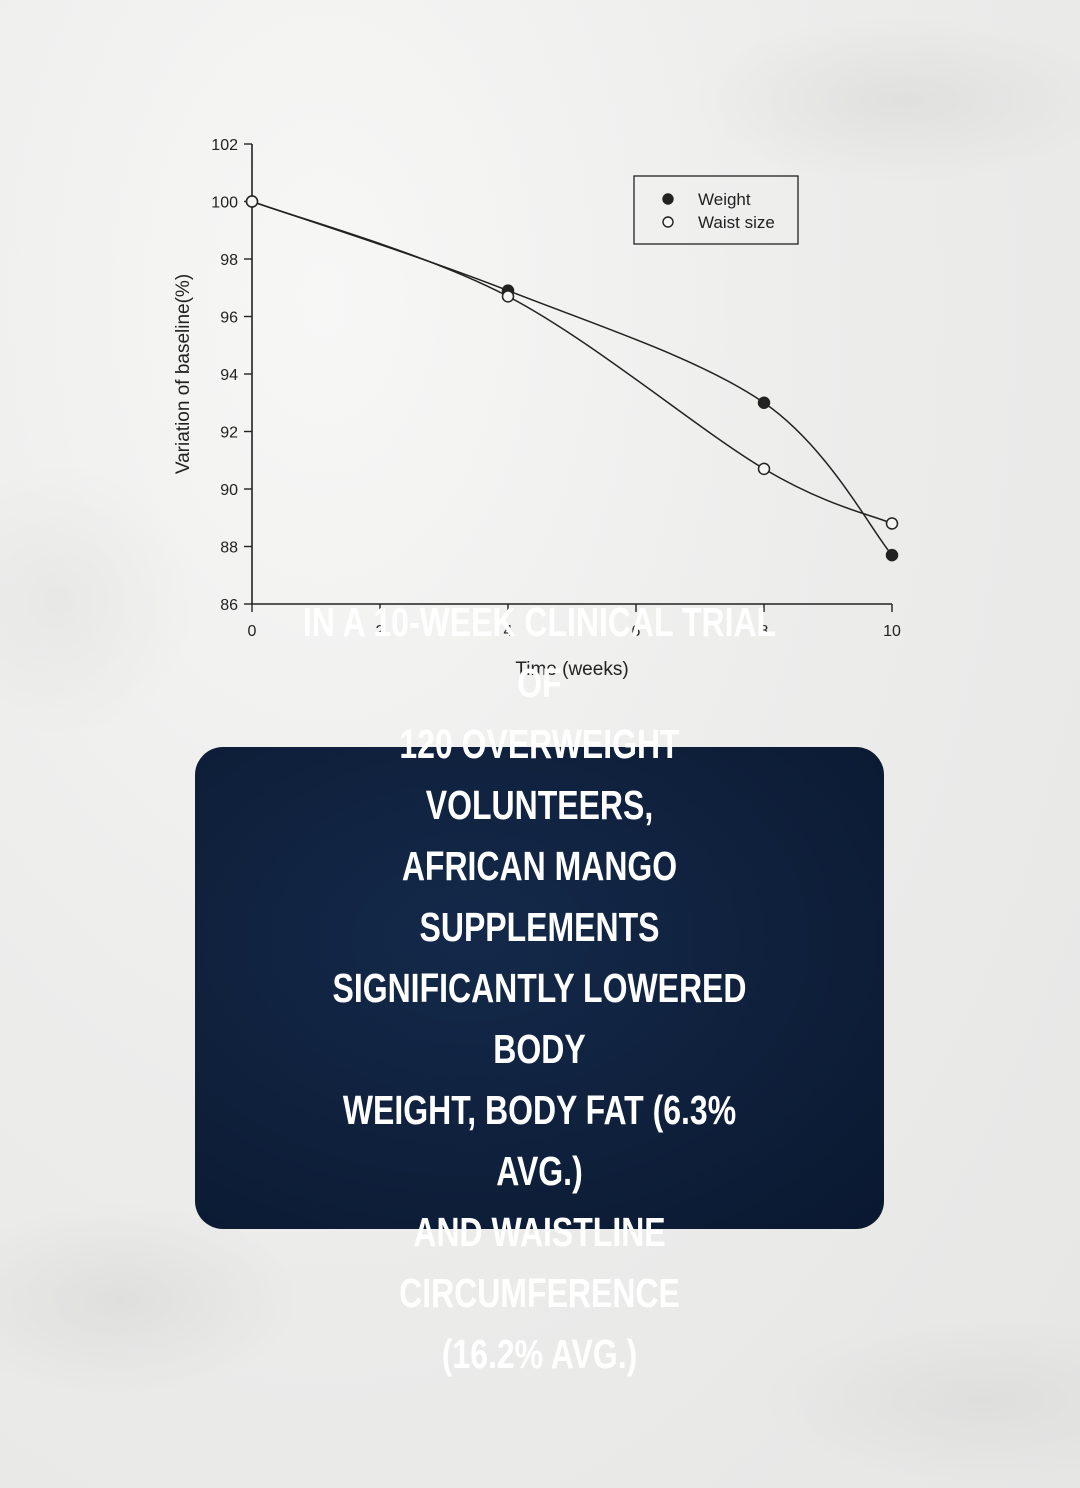 The height and width of the screenshot is (1488, 1080). I want to click on y-tick-label: 88, so click(229, 548).